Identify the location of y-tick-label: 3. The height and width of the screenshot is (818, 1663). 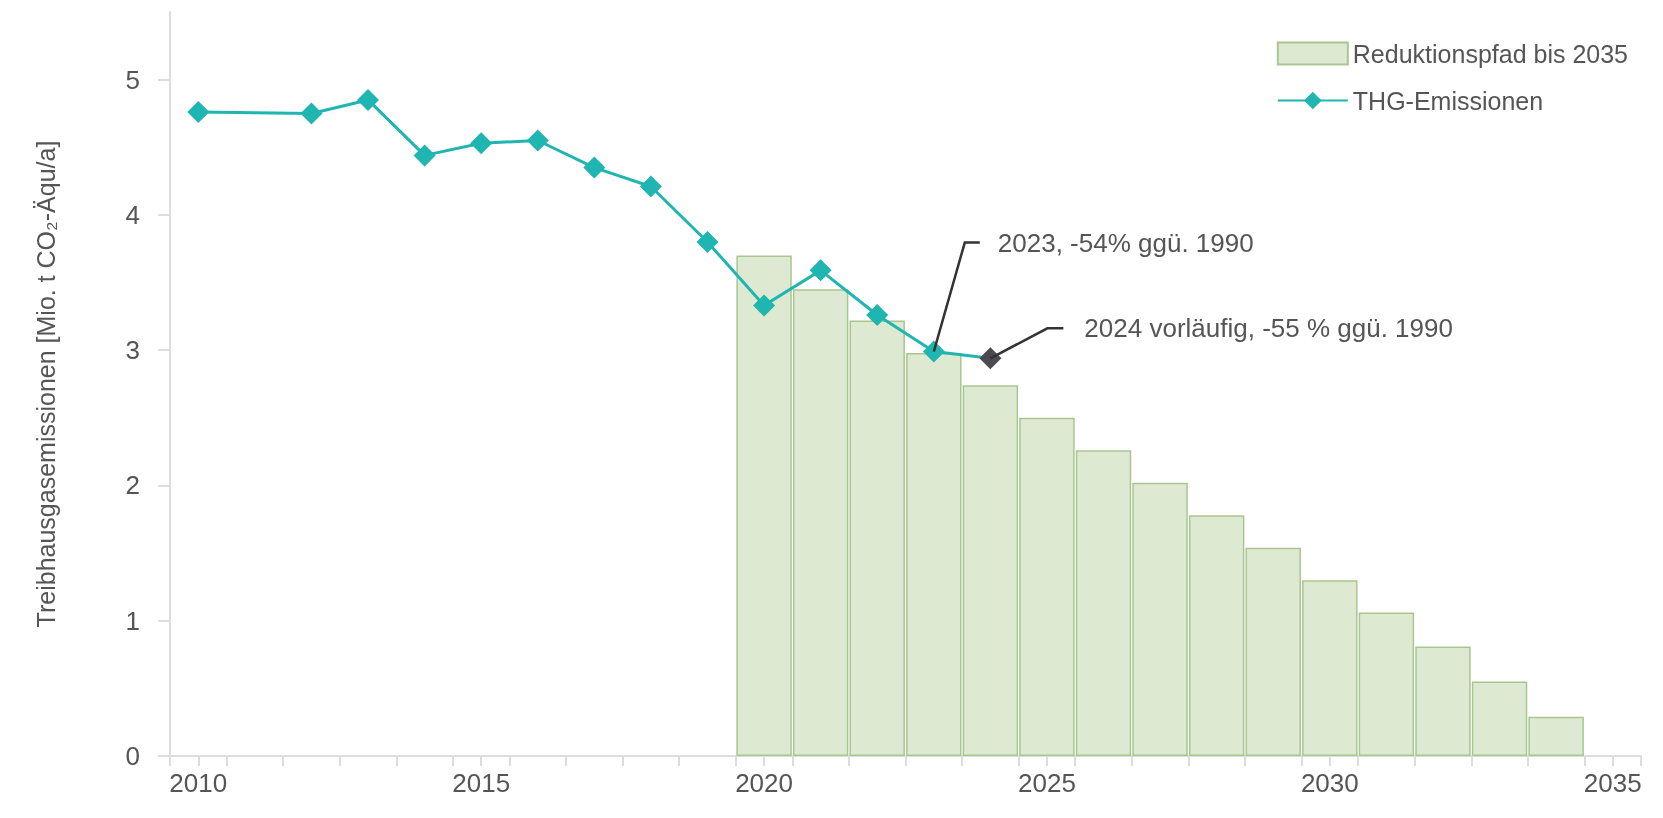
(132, 350).